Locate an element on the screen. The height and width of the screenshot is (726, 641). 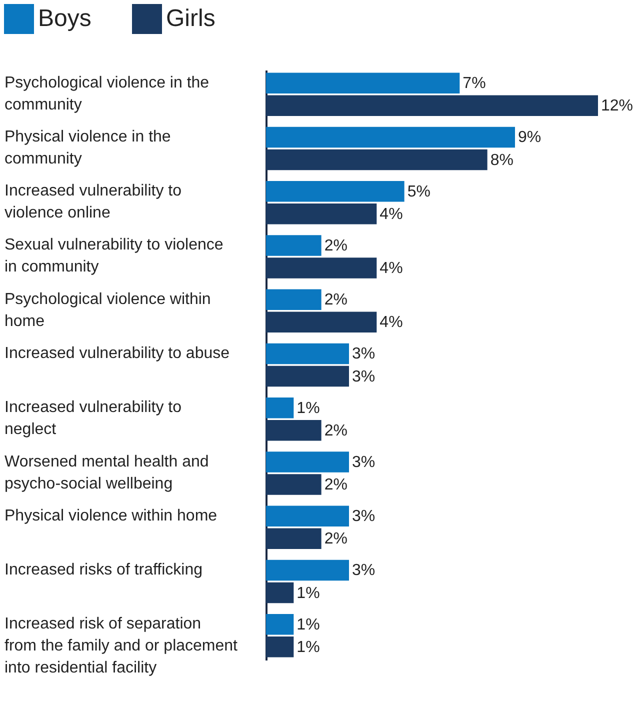
y-tick-label: Worsened mental health and psycho-social wellbeing is located at coordinates (106, 472).